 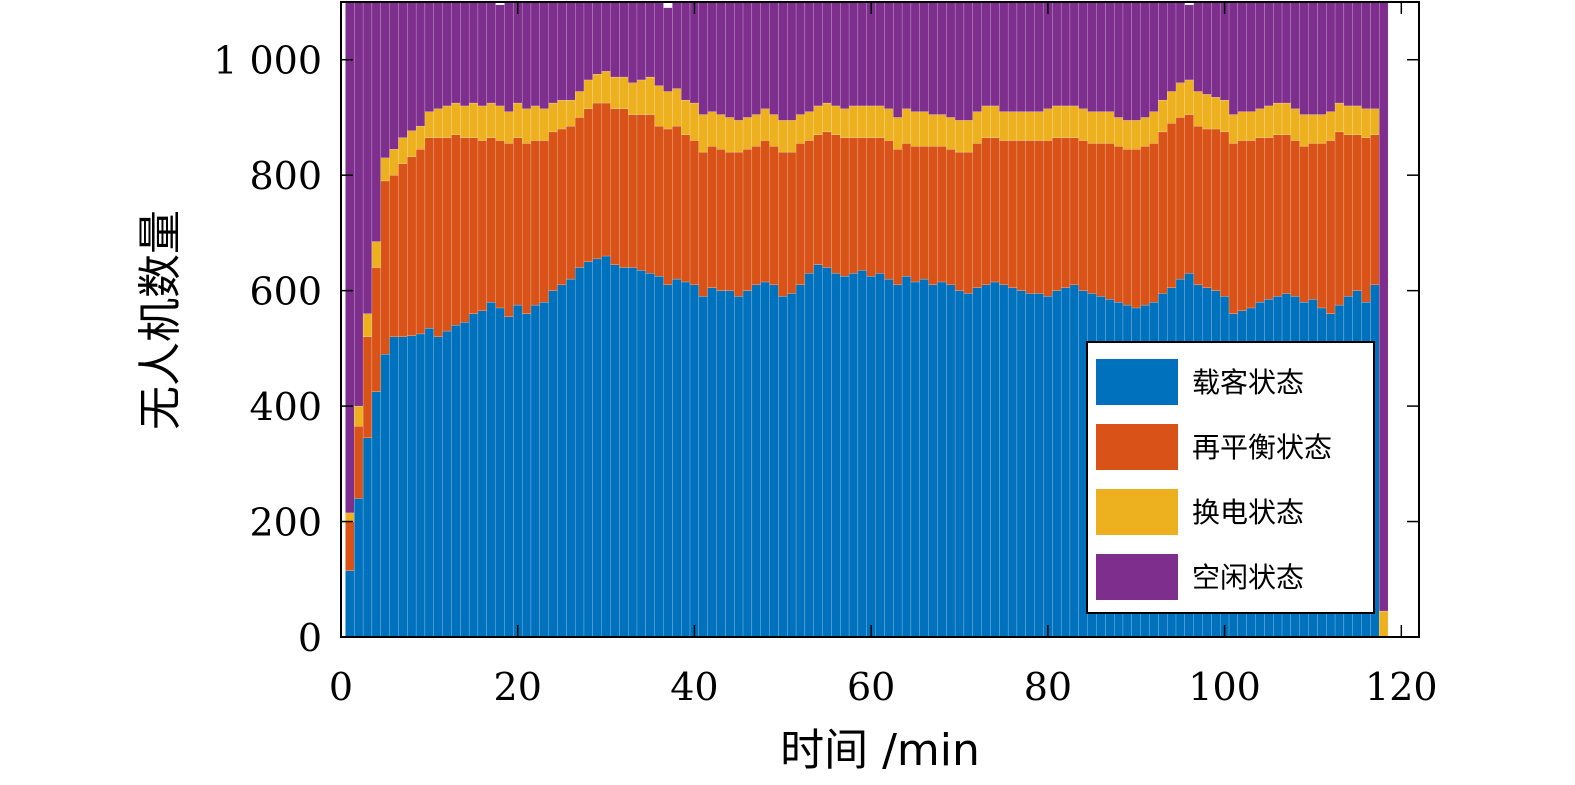 I want to click on bar-segment-1-t38, so click(x=677, y=202).